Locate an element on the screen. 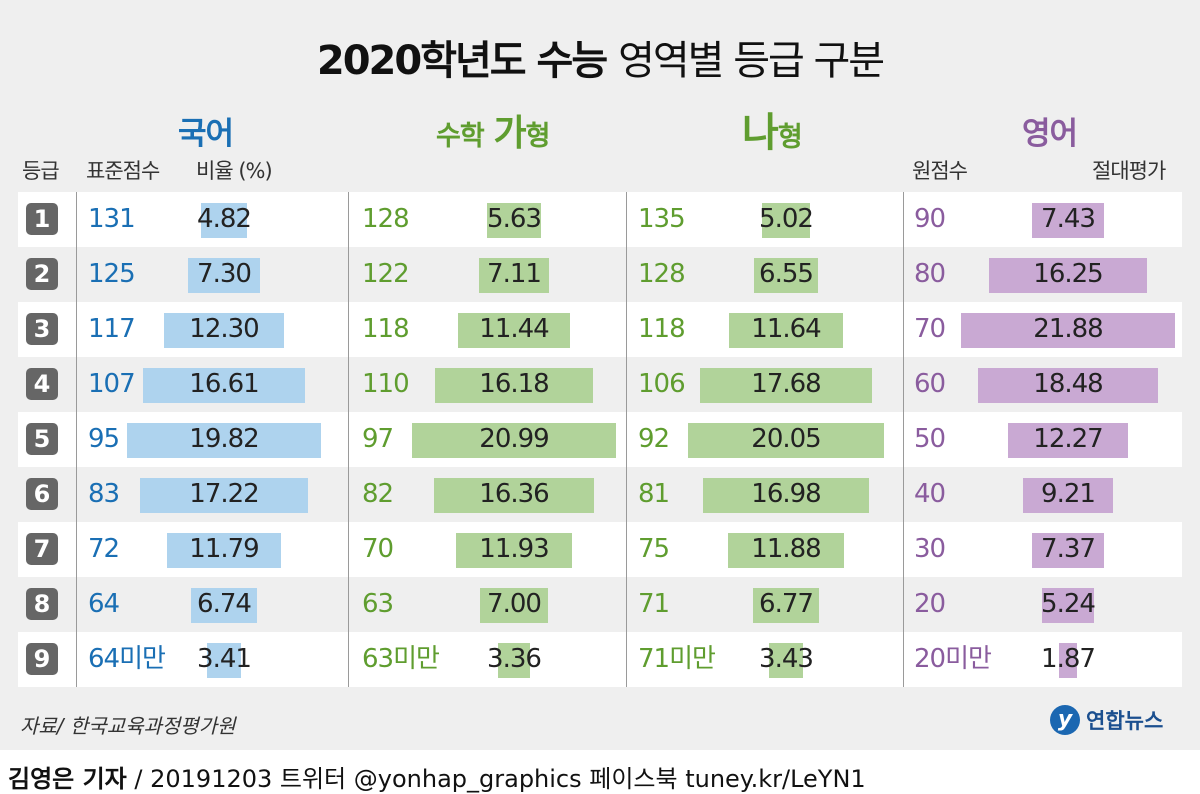  ratio-value: 7.00 is located at coordinates (514, 604).